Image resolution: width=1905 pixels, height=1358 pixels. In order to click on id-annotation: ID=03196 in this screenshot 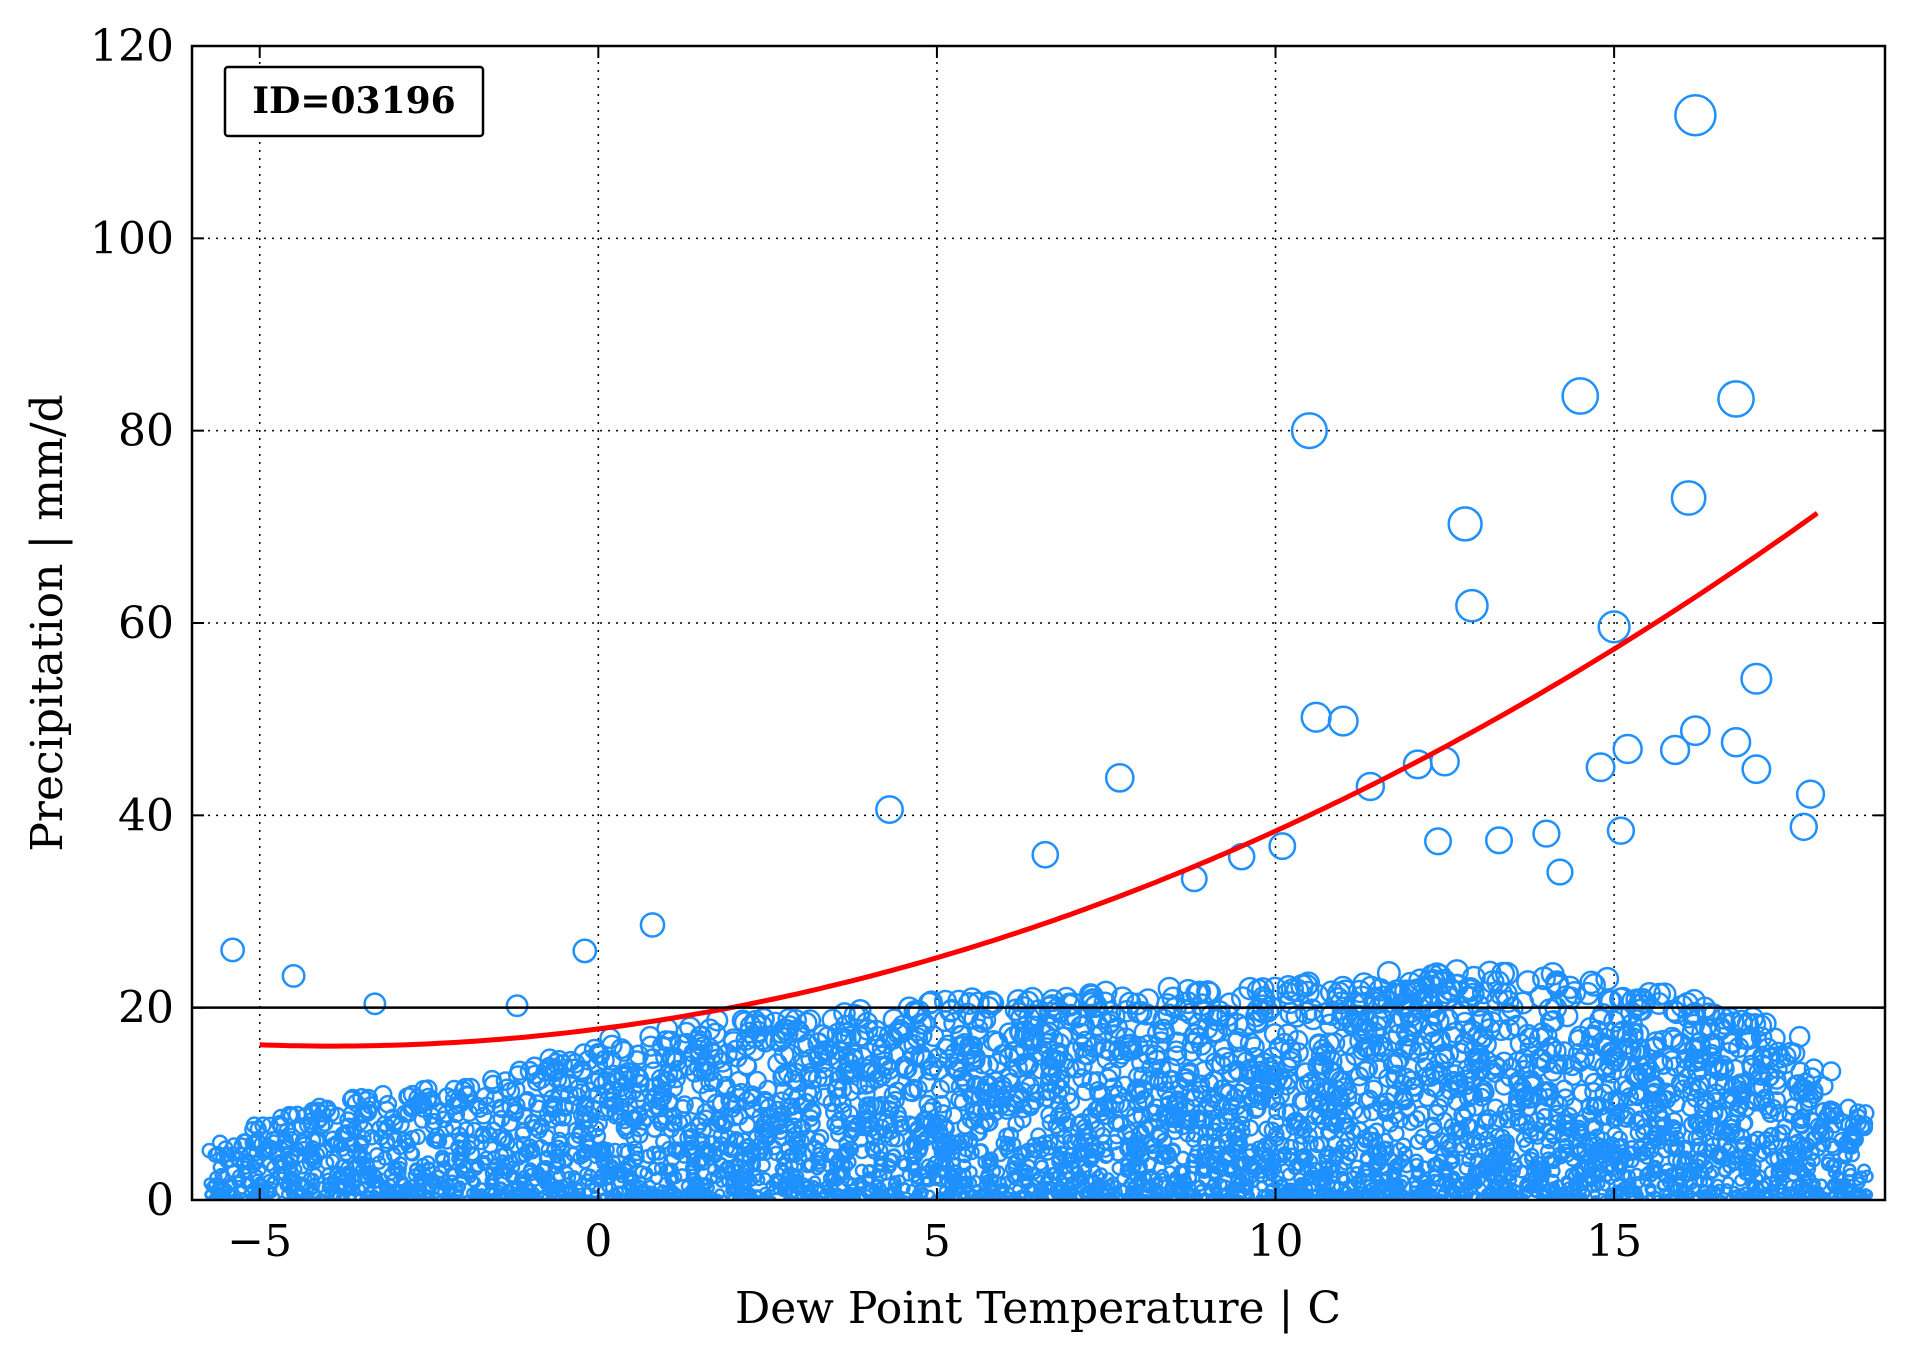, I will do `click(353, 101)`.